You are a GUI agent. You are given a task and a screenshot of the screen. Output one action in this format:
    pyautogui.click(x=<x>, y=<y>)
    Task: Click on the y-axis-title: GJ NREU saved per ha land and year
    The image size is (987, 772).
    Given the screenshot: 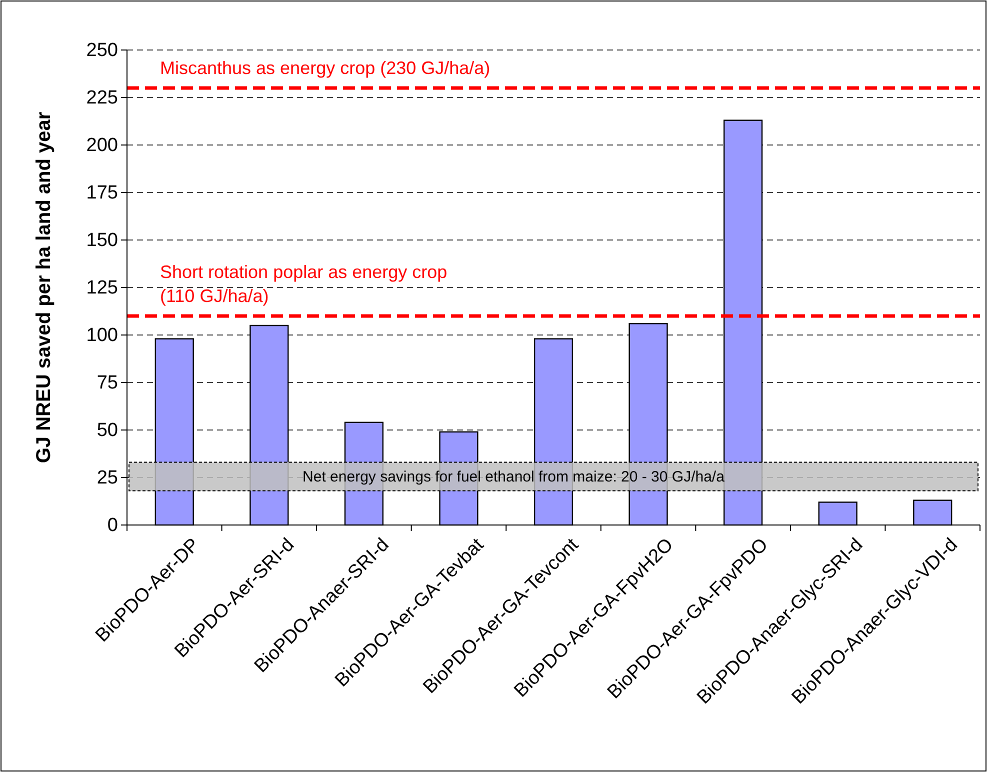 What is the action you would take?
    pyautogui.click(x=44, y=288)
    